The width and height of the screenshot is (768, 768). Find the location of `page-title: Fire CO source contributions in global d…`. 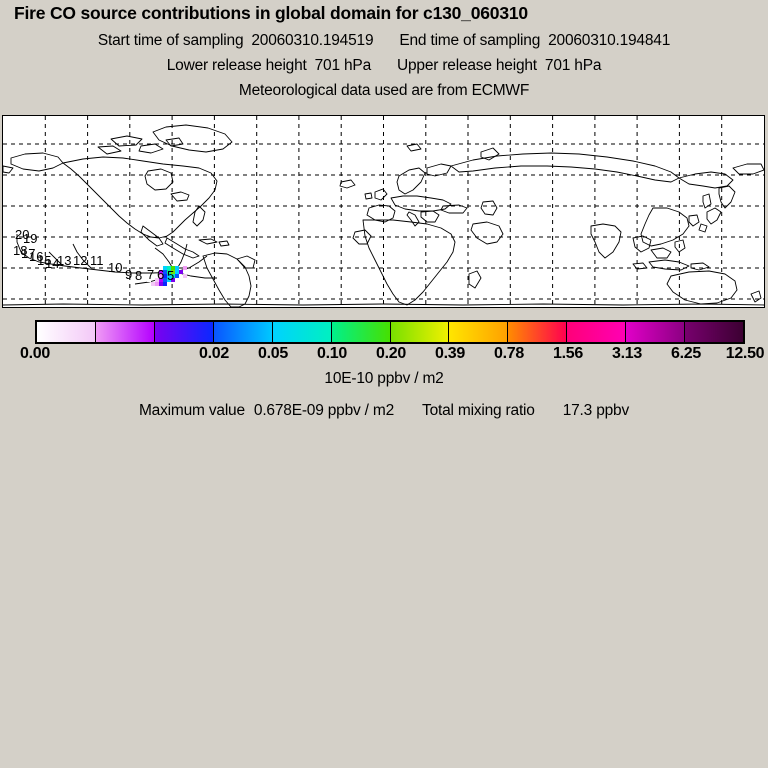

page-title: Fire CO source contributions in global d… is located at coordinates (271, 13).